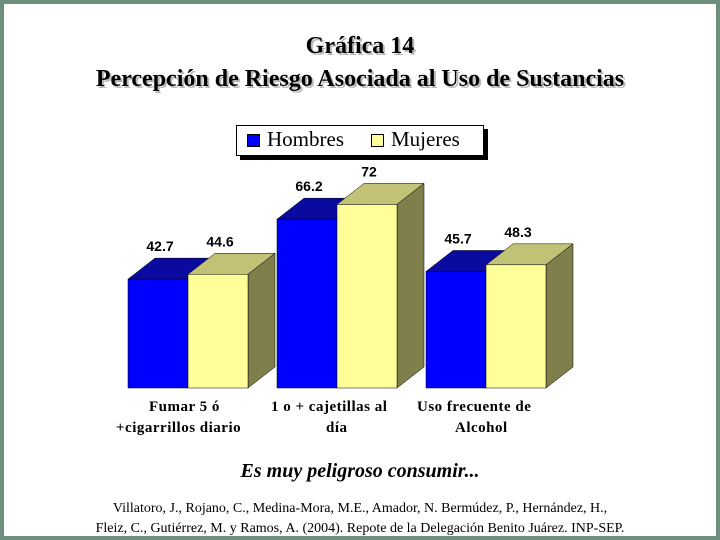 This screenshot has width=720, height=540. I want to click on category-label-1-line2: +cigarrillos diario, so click(179, 428).